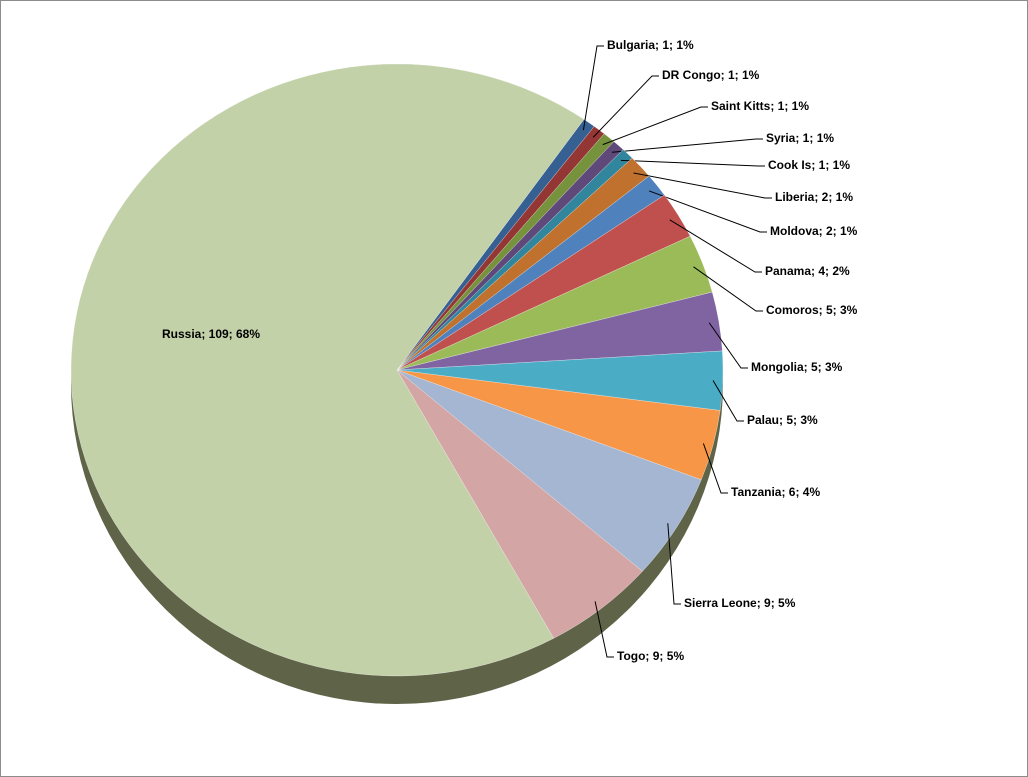 This screenshot has width=1028, height=777. Describe the element at coordinates (775, 492) in the screenshot. I see `data-label: Tanzania; 6; 4%` at that location.